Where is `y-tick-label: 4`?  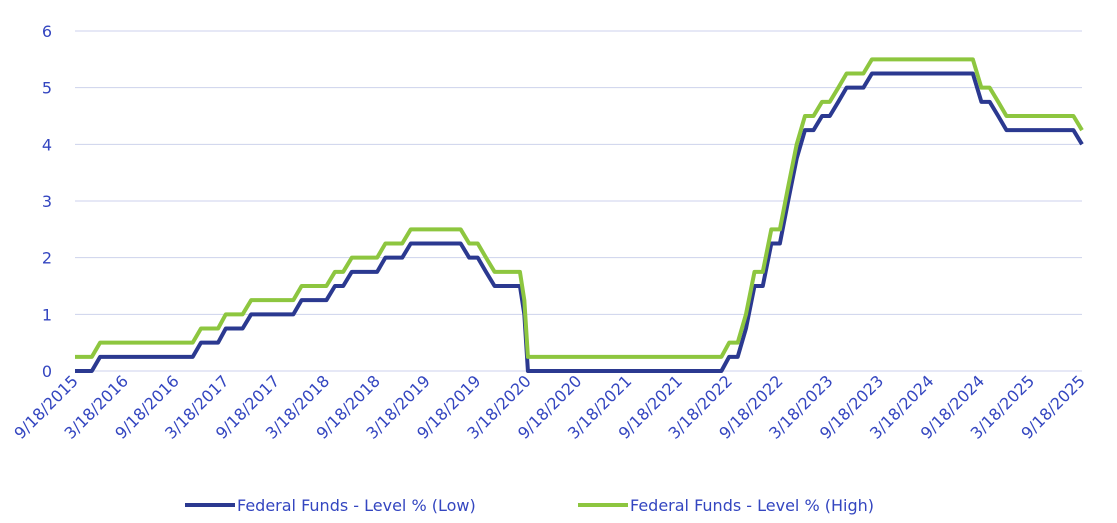
y-tick-label: 4 is located at coordinates (47, 144).